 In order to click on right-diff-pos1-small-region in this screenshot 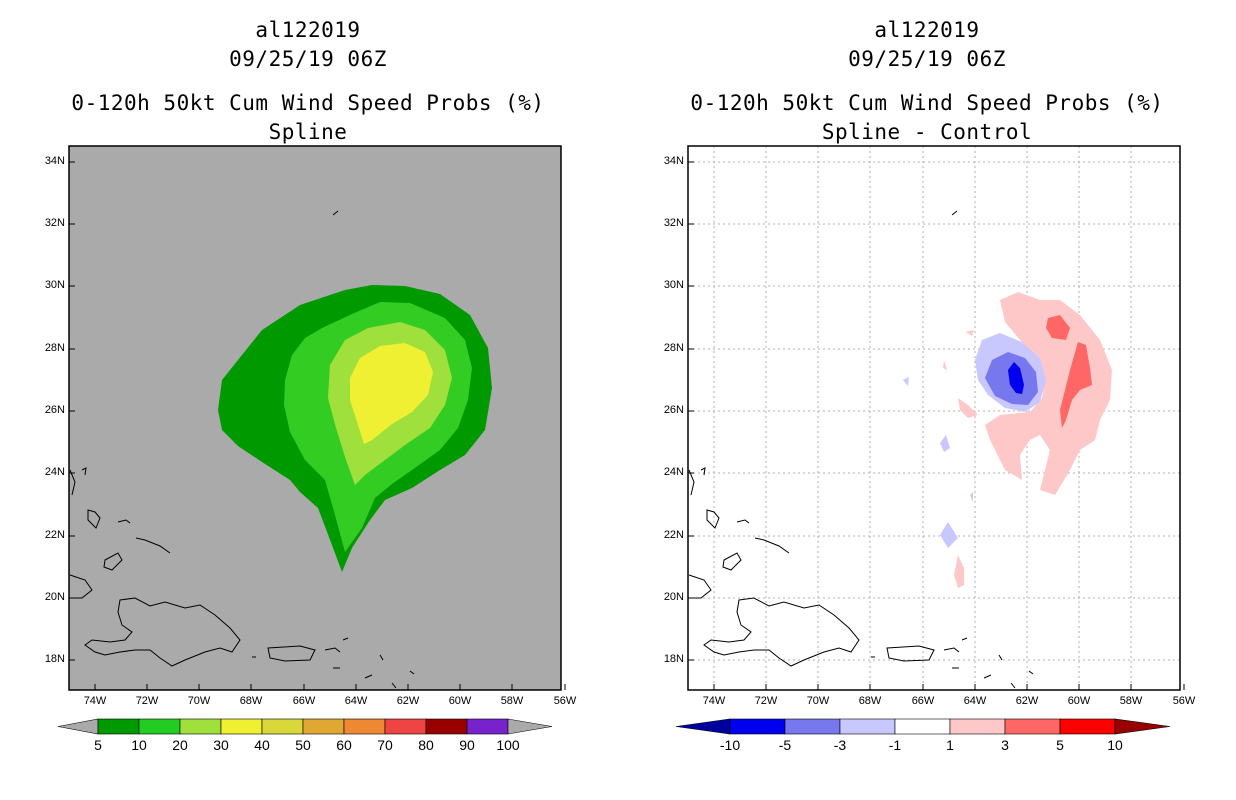, I will do `click(970, 333)`.